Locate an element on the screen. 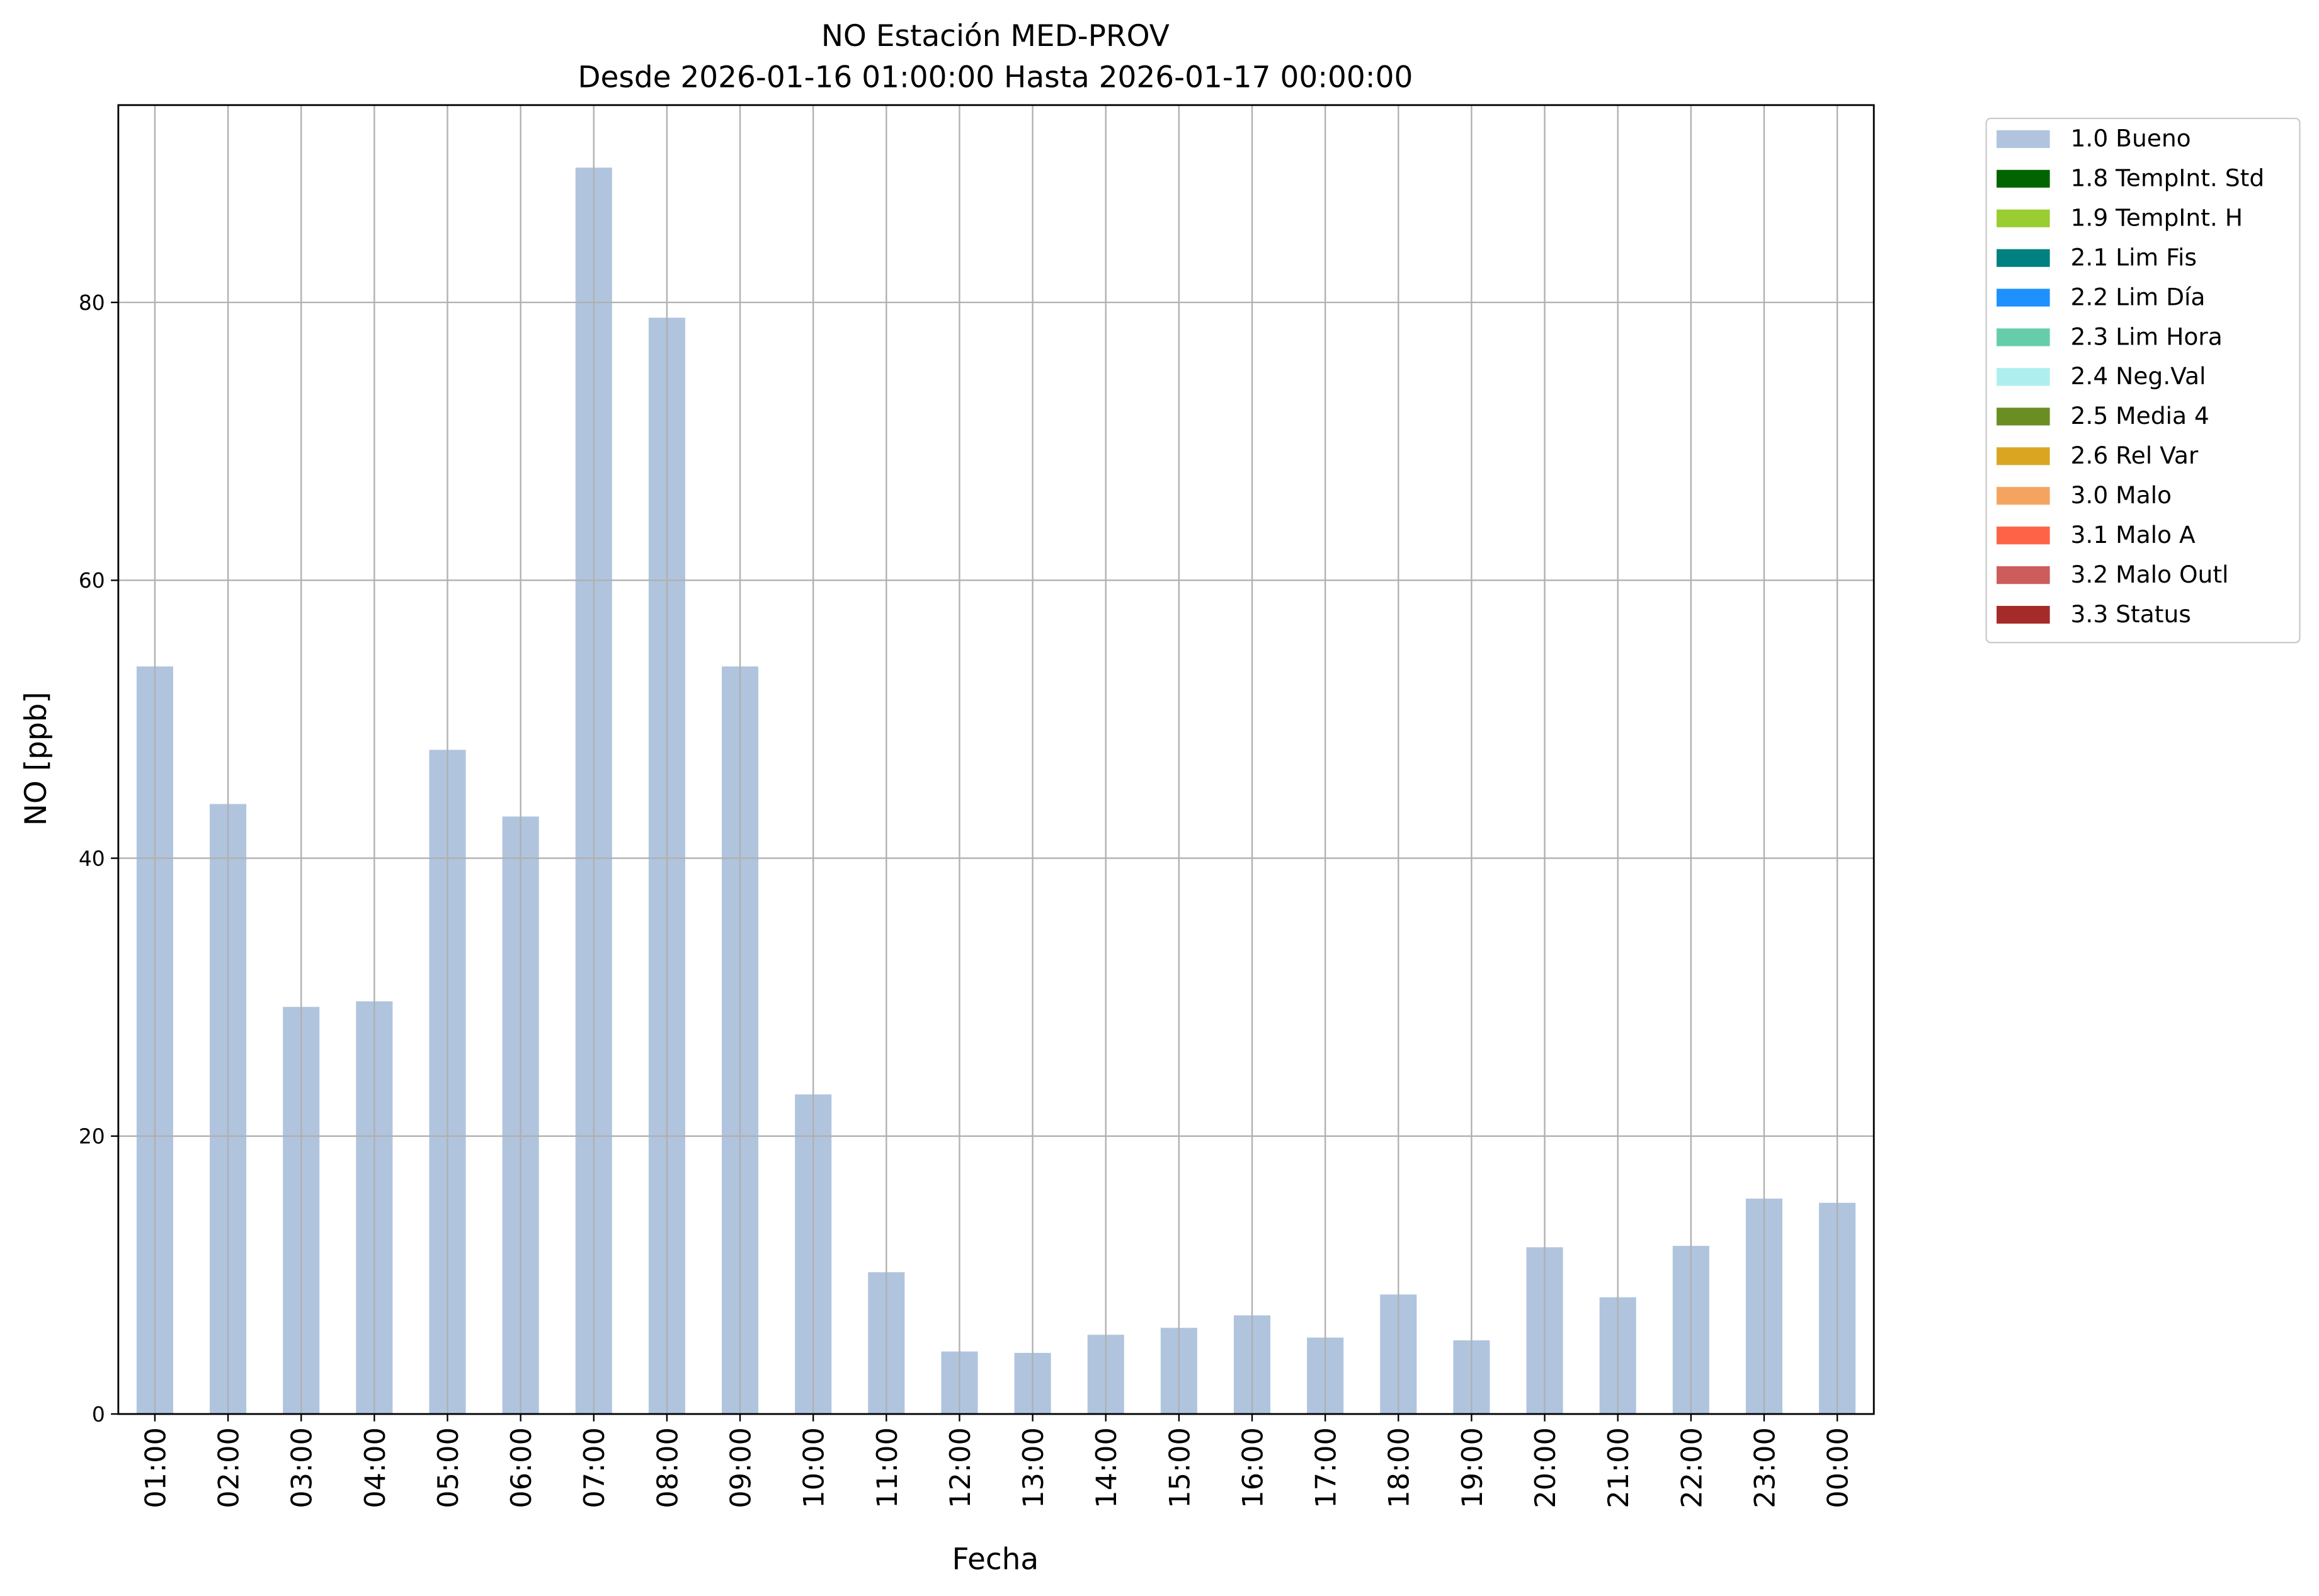 This screenshot has width=2319, height=1596. x-tick-label: 04:00 is located at coordinates (375, 1467).